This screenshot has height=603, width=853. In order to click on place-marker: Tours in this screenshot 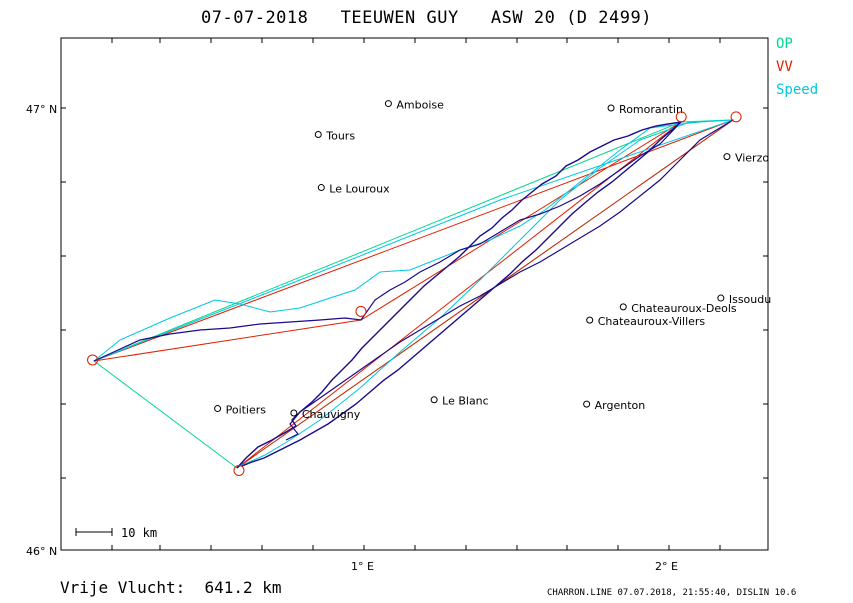, I will do `click(334, 136)`.